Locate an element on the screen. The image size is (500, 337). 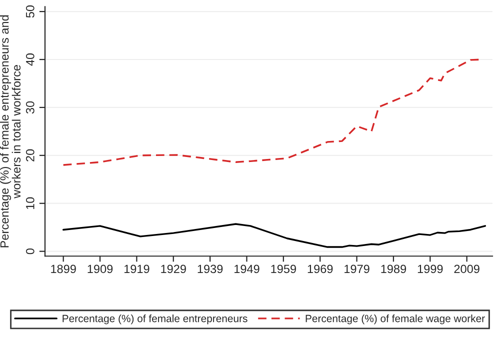
x-tick-label: 1909 is located at coordinates (100, 269).